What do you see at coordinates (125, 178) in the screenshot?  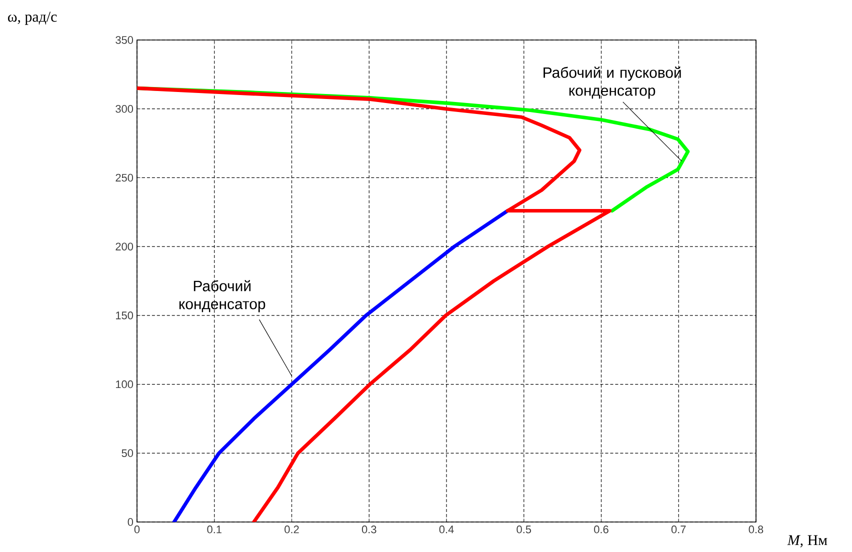 I see `y-tick-label: 250` at bounding box center [125, 178].